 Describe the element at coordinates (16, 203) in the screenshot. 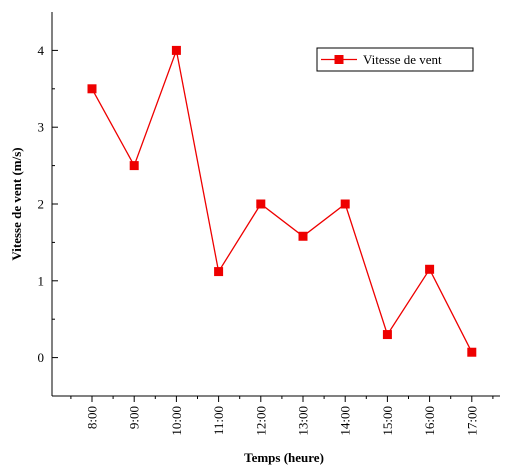

I see `y-axis-title: Vitesse de vent (m/s)` at that location.